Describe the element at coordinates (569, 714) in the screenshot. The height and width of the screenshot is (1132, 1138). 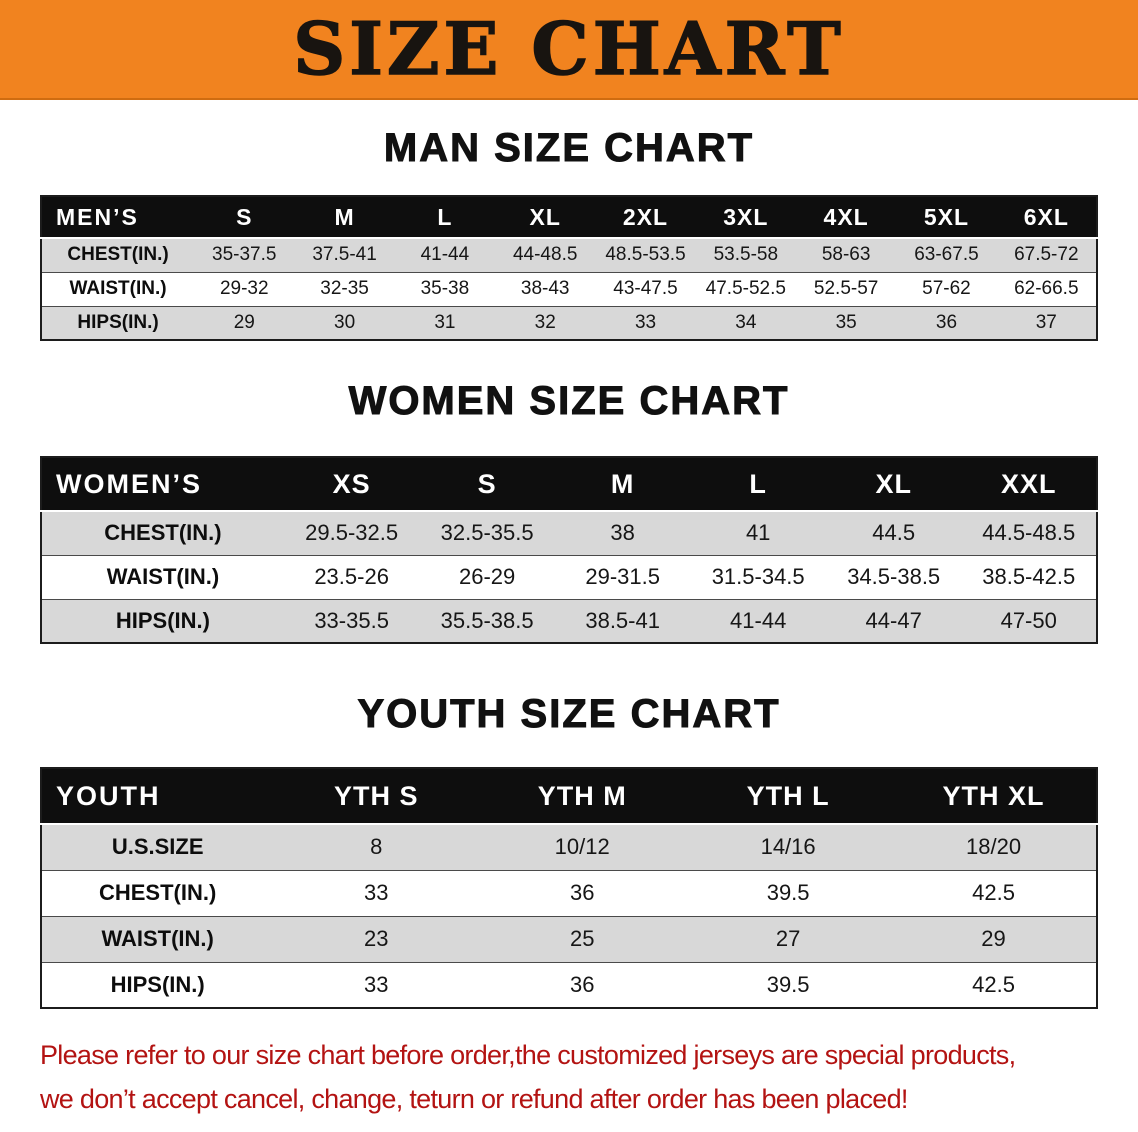
I see `youth-section-heading: YOUTH SIZE CHART` at that location.